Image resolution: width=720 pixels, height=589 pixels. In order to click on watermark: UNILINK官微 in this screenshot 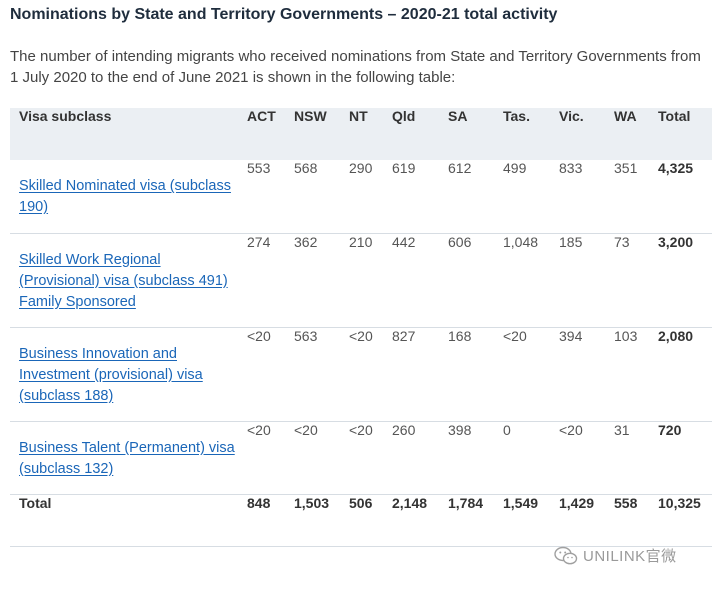, I will do `click(615, 555)`.